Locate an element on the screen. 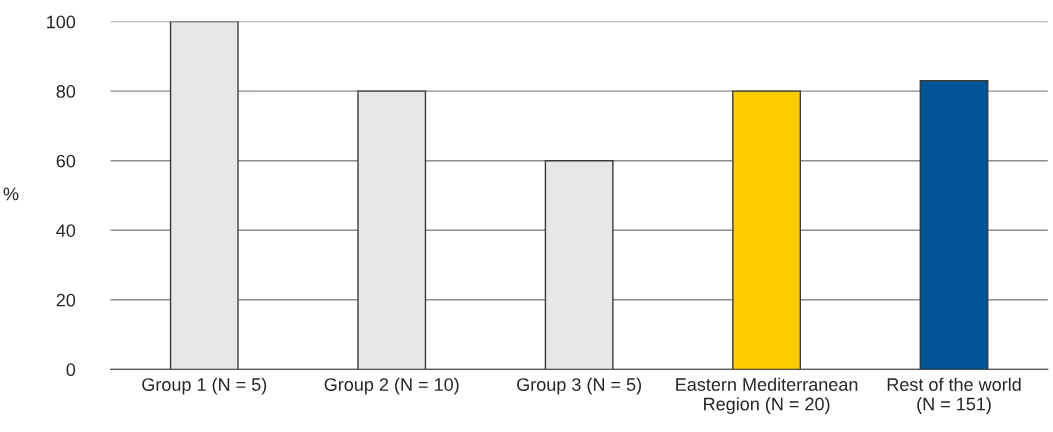  y-tick-label: 20 is located at coordinates (66, 300).